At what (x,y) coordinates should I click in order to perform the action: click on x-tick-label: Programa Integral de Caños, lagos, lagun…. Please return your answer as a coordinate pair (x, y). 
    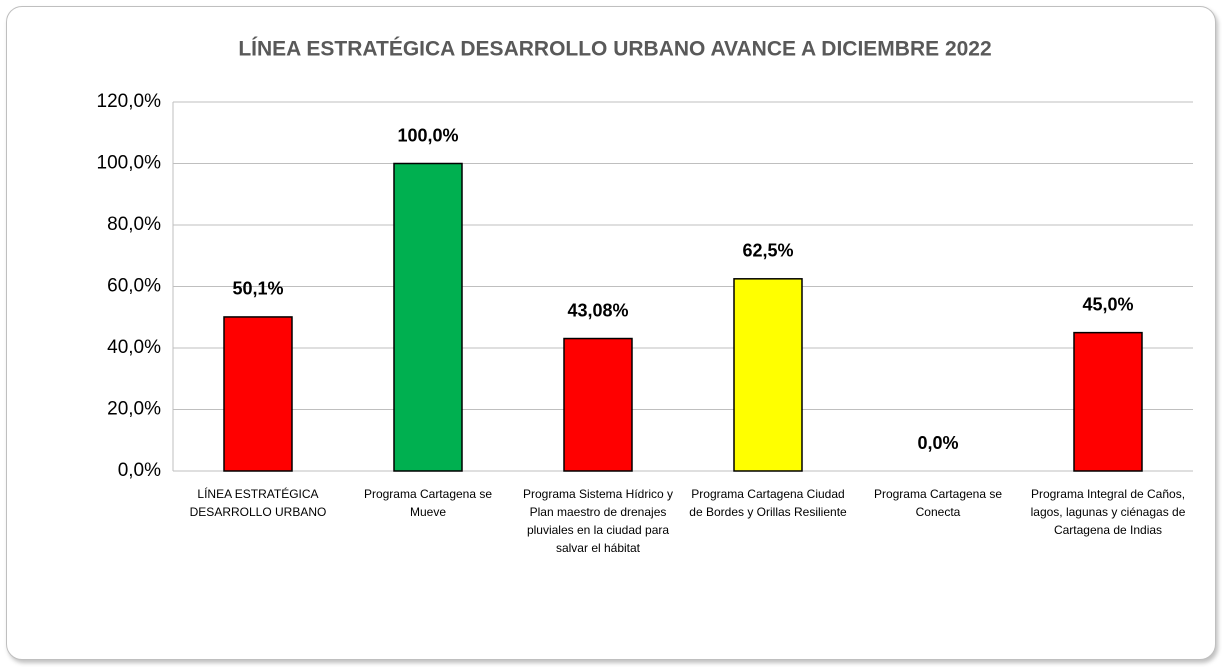
    Looking at the image, I should click on (1108, 512).